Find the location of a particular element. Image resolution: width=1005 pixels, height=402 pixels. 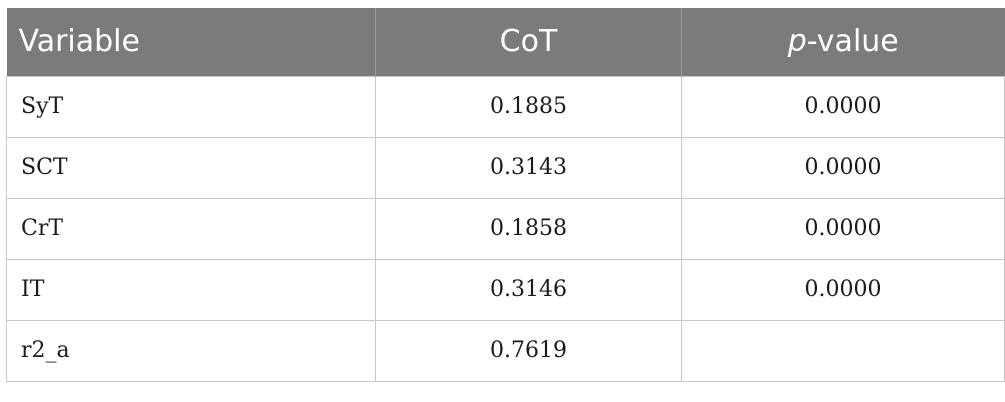

header-variable: Variable is located at coordinates (79, 42).